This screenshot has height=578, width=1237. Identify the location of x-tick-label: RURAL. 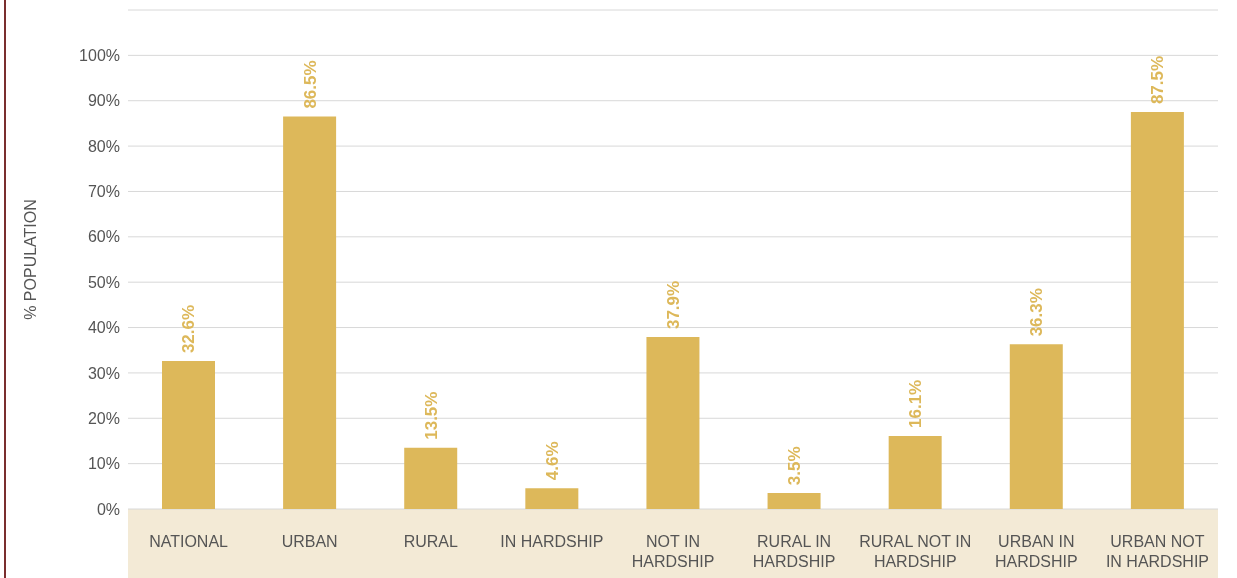
(430, 541).